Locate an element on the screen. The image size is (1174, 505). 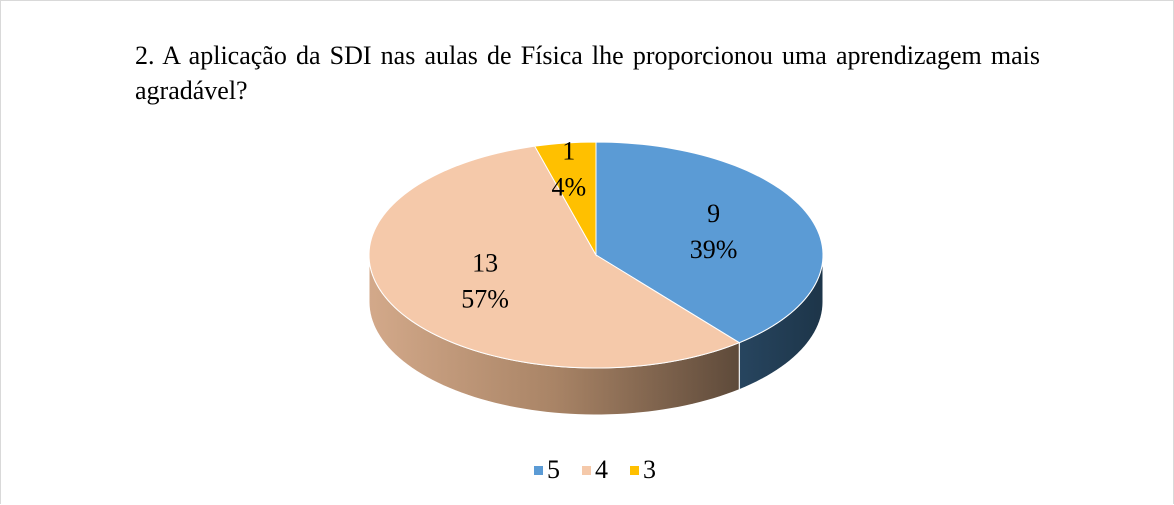
percent-label: 4% is located at coordinates (568, 186).